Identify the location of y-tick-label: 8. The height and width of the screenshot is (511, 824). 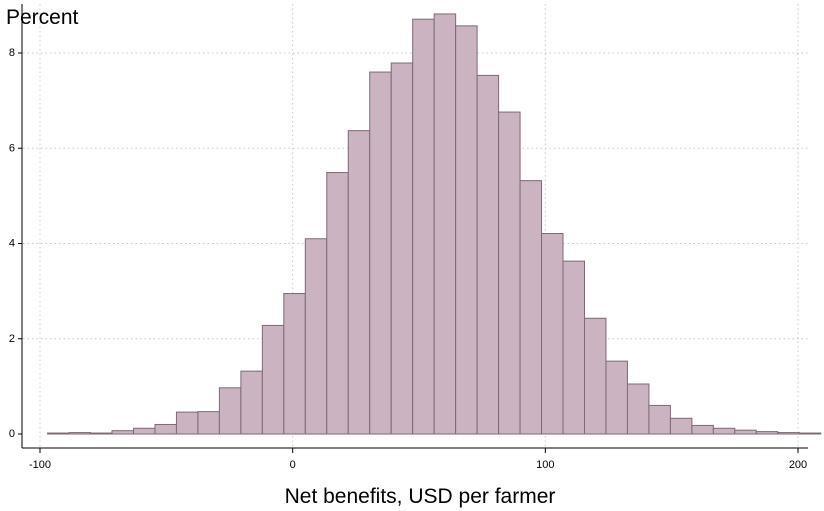
(12, 53).